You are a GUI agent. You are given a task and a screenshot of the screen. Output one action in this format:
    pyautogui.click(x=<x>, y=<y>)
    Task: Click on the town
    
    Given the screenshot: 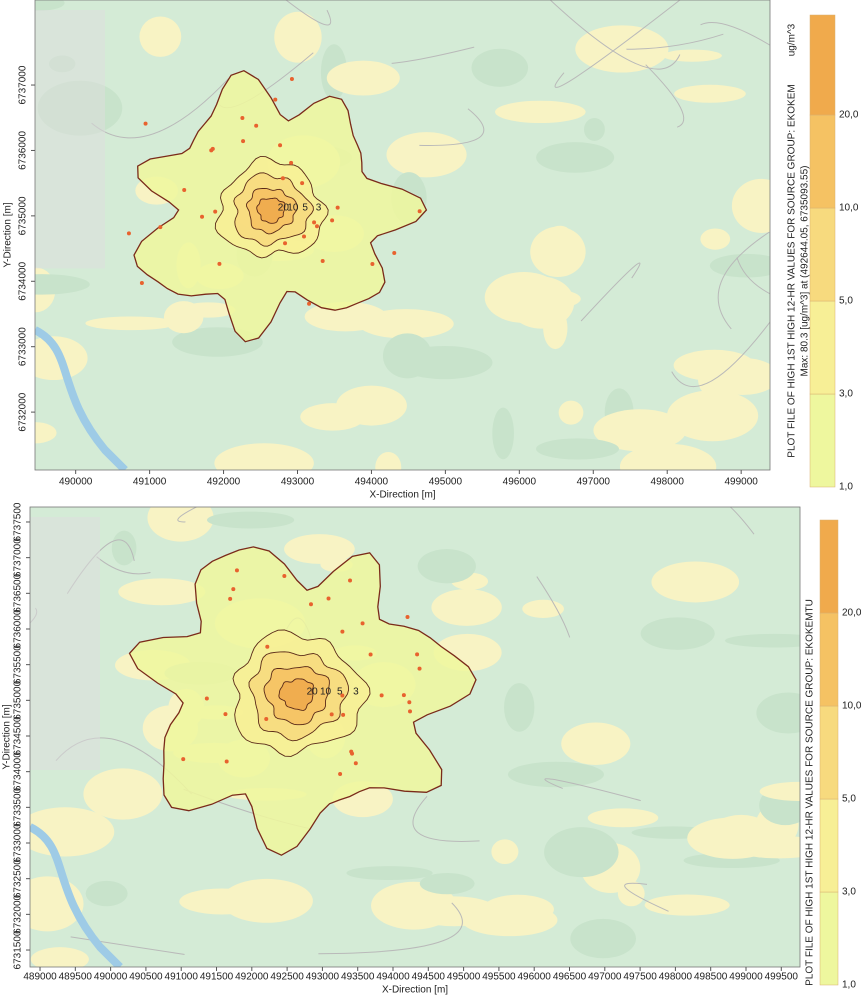 What is the action you would take?
    pyautogui.click(x=65, y=643)
    